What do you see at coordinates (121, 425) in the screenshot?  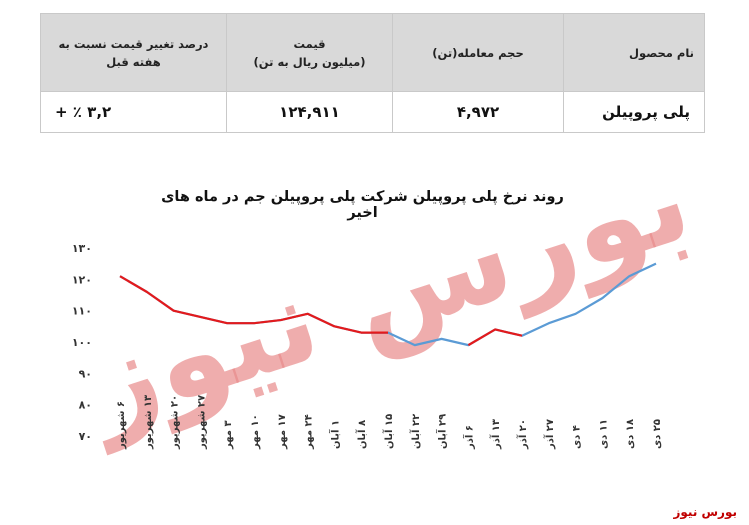 I see `x-tick-label: ۶ شهریور` at bounding box center [121, 425].